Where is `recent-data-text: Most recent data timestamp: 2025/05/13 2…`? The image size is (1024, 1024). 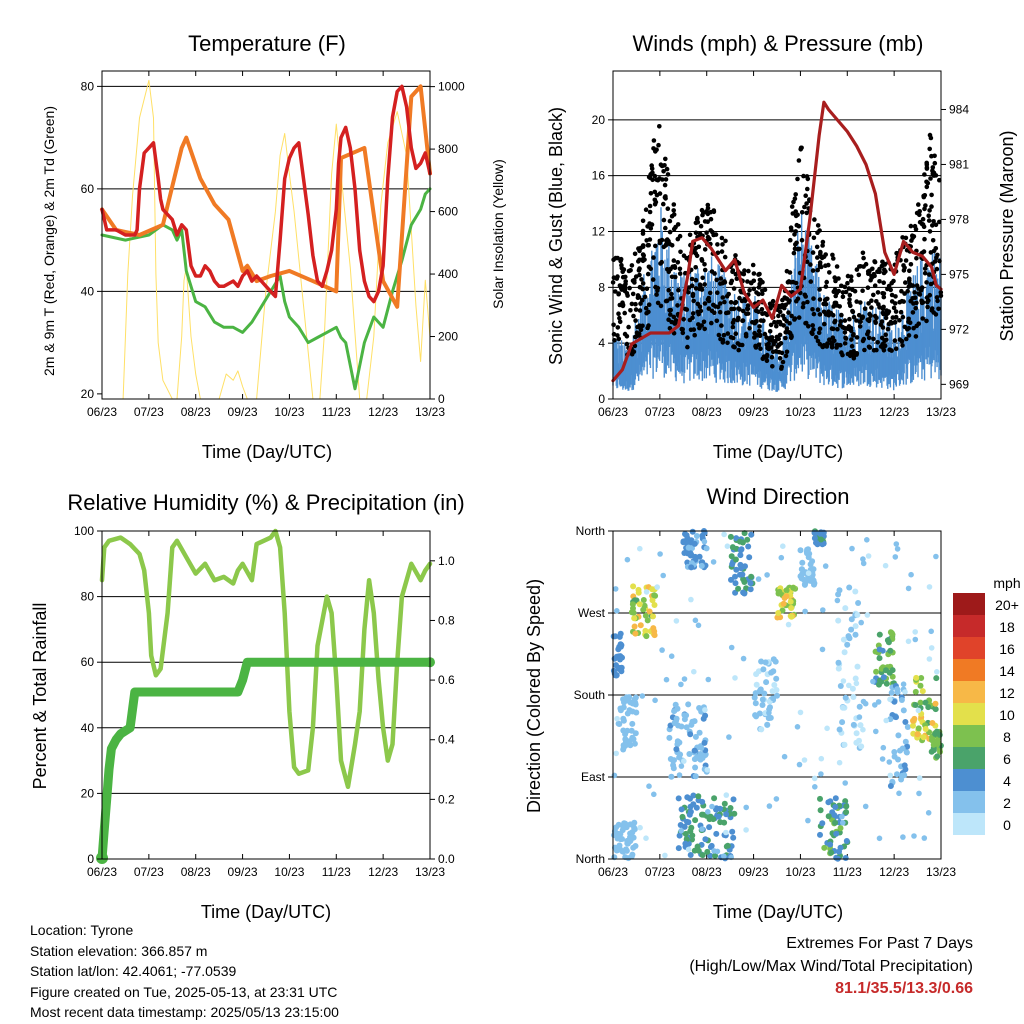
recent-data-text: Most recent data timestamp: 2025/05/13 2… is located at coordinates (184, 1012).